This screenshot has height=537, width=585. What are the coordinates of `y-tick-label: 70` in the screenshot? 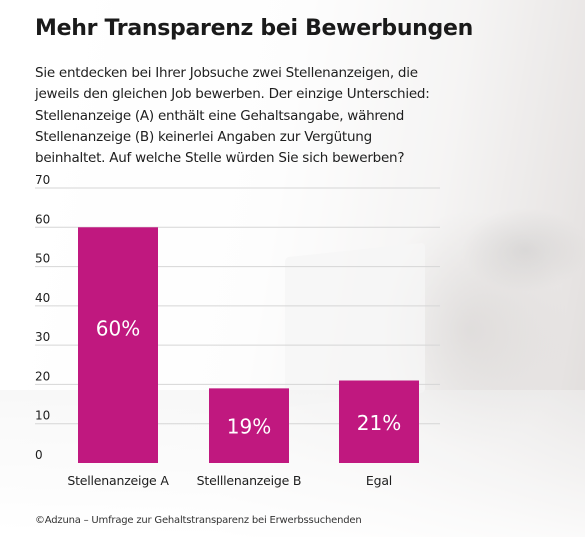 It's located at (42, 180).